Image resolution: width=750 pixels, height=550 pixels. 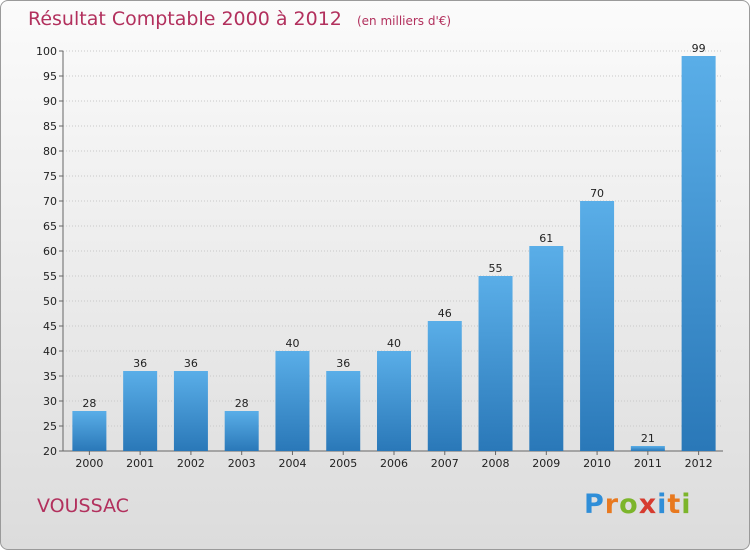 I want to click on y-tick-label: 75, so click(x=50, y=176).